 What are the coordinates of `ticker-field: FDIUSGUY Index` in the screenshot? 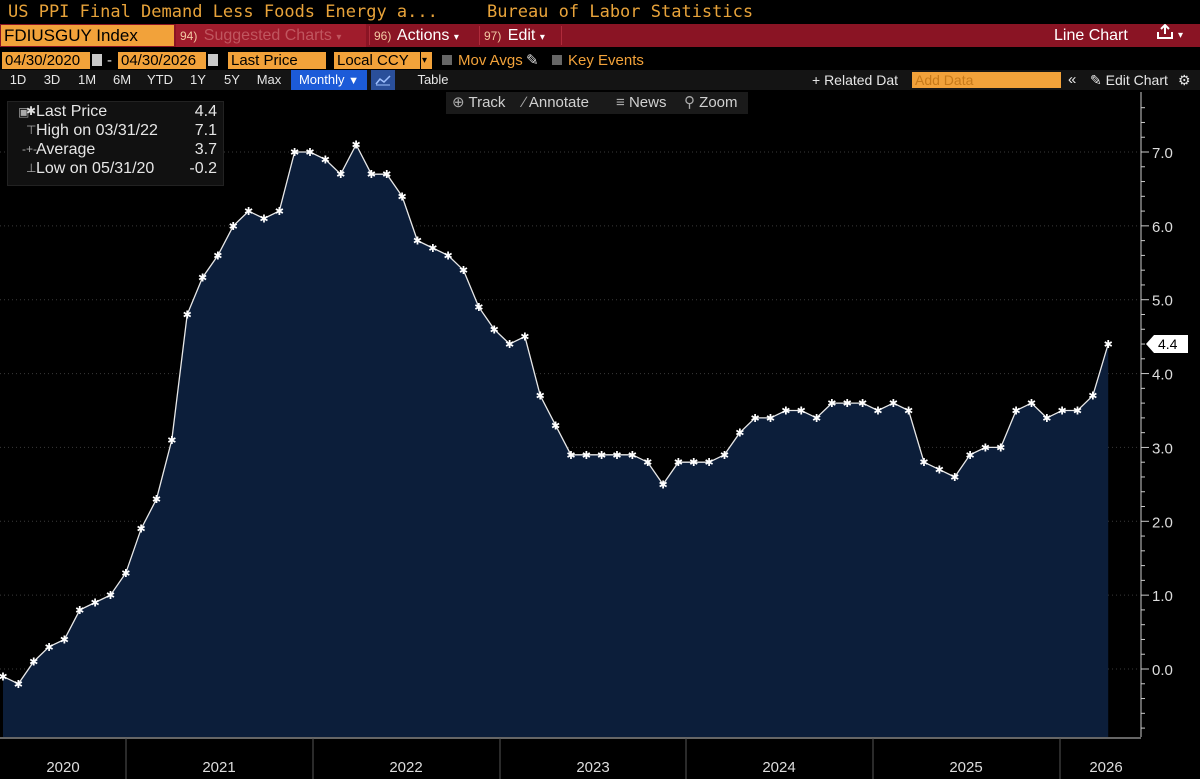 It's located at (87, 35).